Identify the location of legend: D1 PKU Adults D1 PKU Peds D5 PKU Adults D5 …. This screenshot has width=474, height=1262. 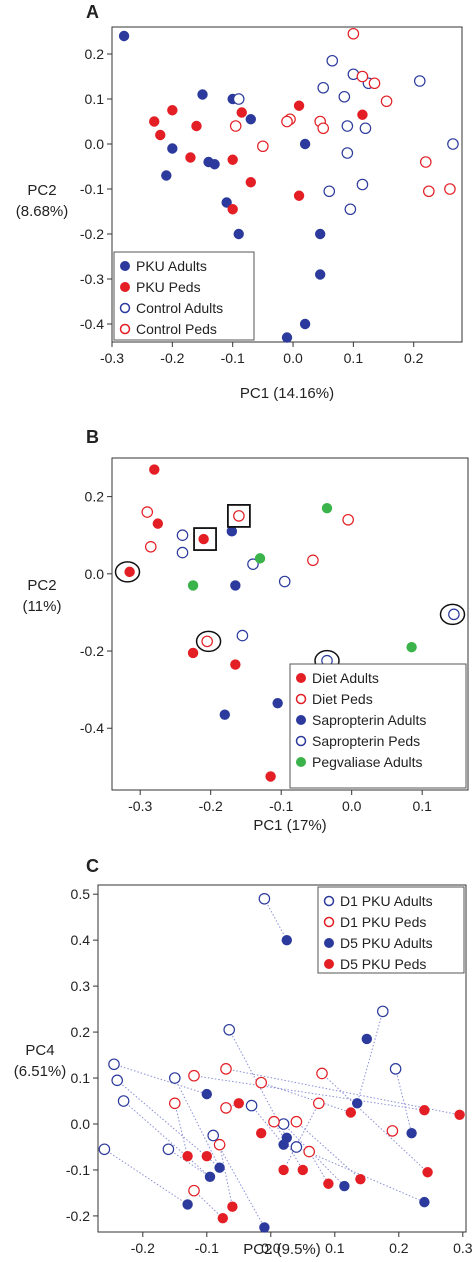
(391, 930).